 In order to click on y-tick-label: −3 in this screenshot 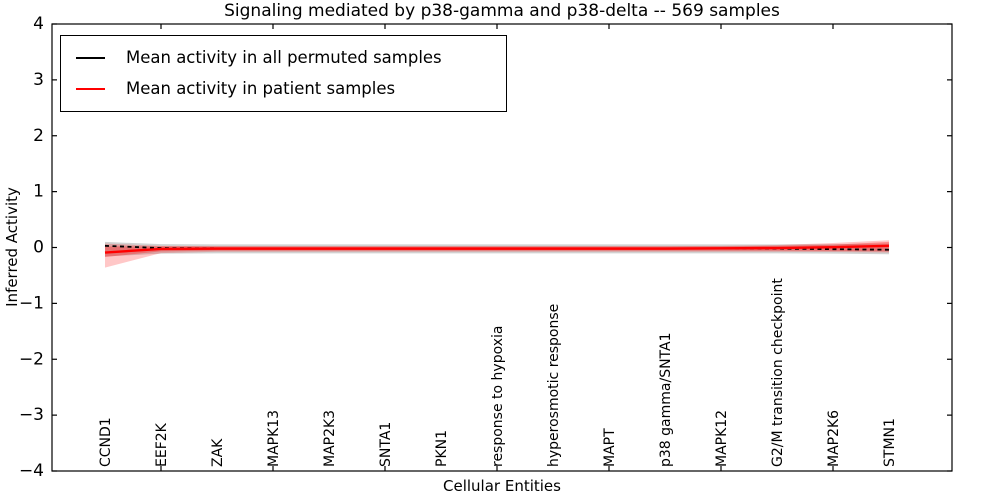, I will do `click(31, 415)`.